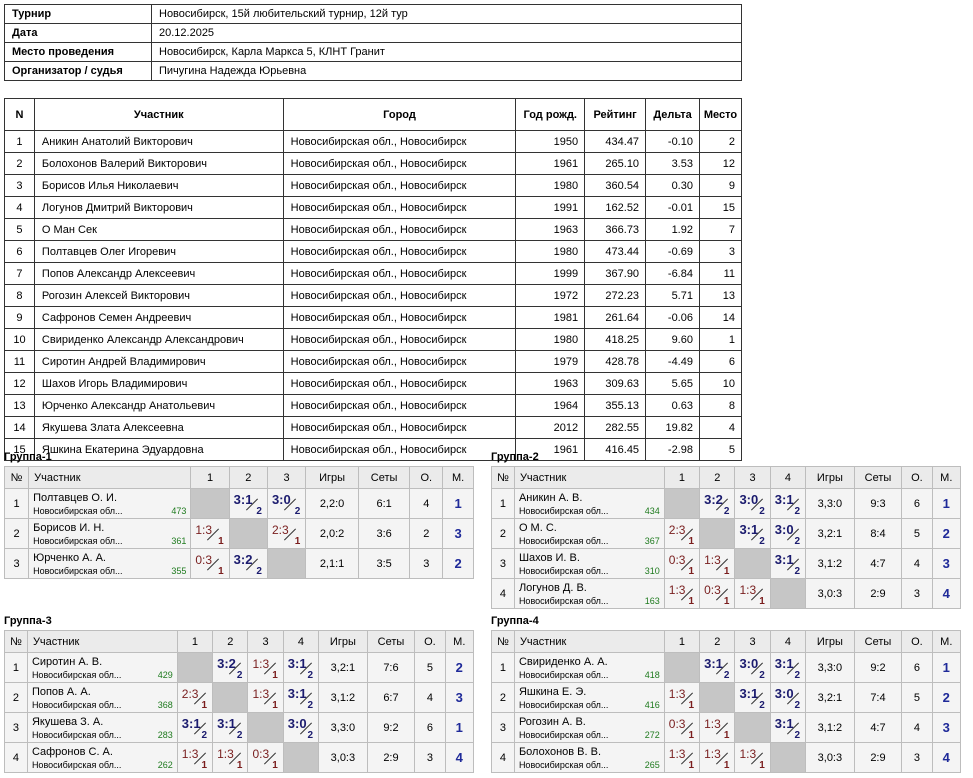 The width and height of the screenshot is (973, 778). What do you see at coordinates (717, 641) in the screenshot?
I see `col-header-opponent: 2` at bounding box center [717, 641].